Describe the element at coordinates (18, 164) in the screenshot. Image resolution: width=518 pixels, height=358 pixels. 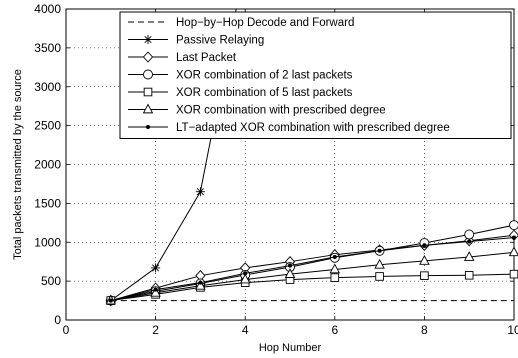
I see `y-axis-label: Total packets transmitted by the source` at that location.